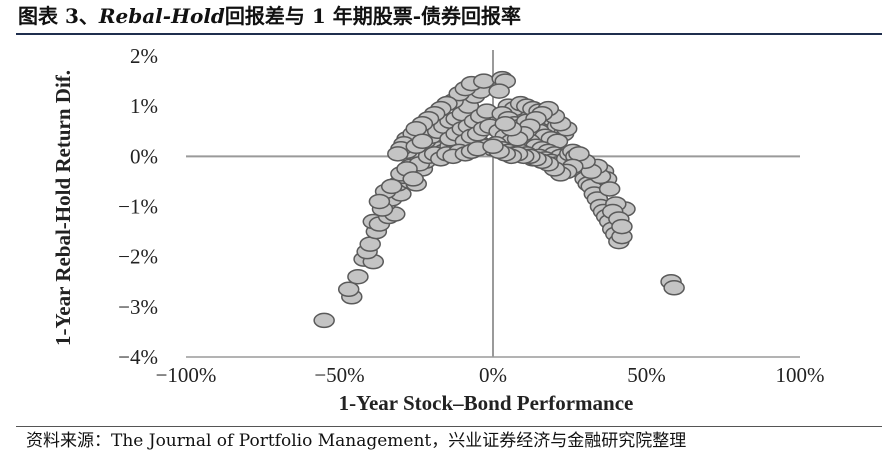 The height and width of the screenshot is (457, 886). I want to click on figure-title: 图表 3、Rebal-Hold回报差与 1 年期股票-债券回报率, so click(269, 16).